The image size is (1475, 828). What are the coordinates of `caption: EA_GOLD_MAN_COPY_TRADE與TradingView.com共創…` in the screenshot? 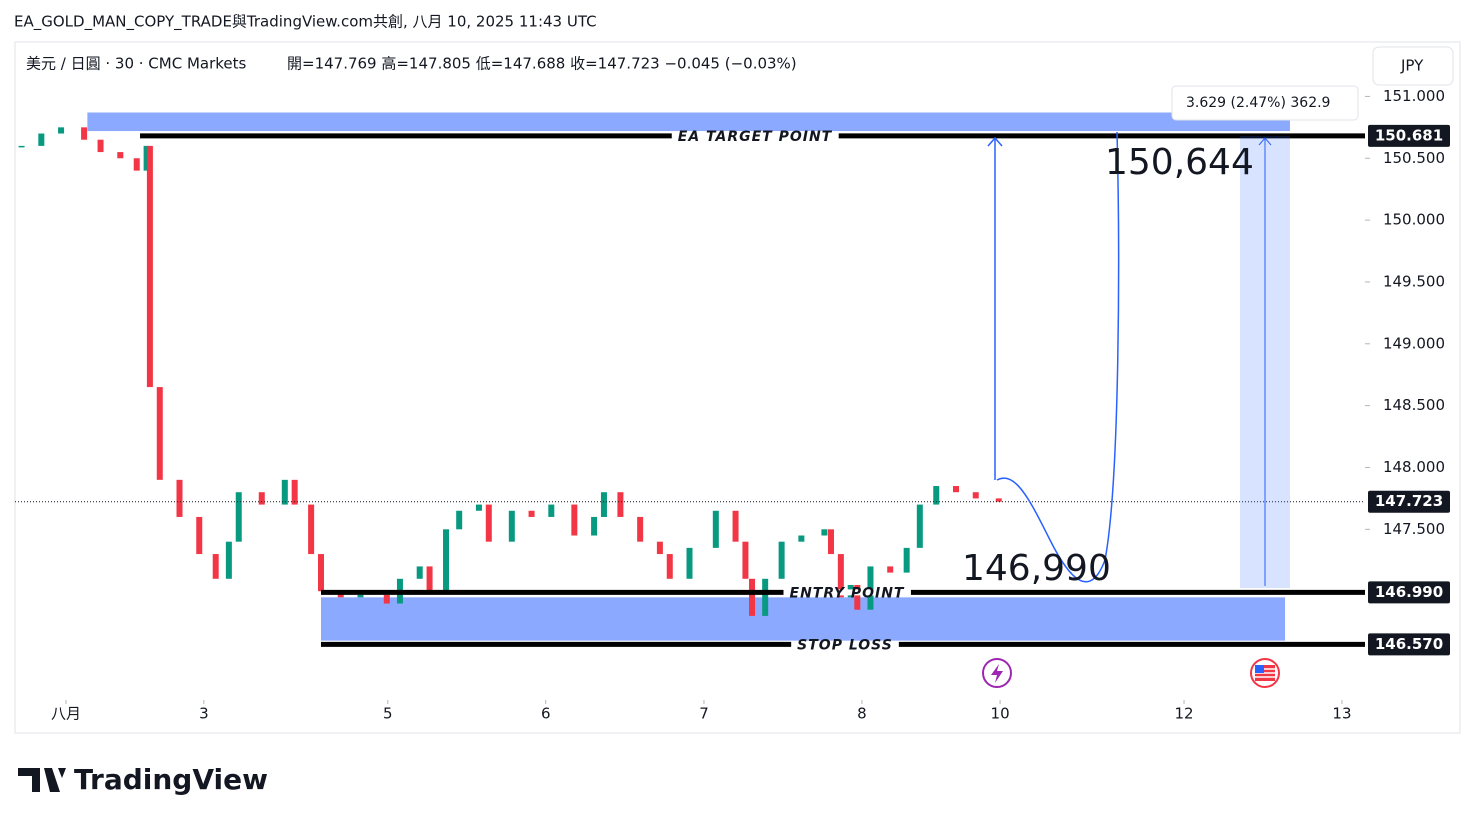 It's located at (305, 22).